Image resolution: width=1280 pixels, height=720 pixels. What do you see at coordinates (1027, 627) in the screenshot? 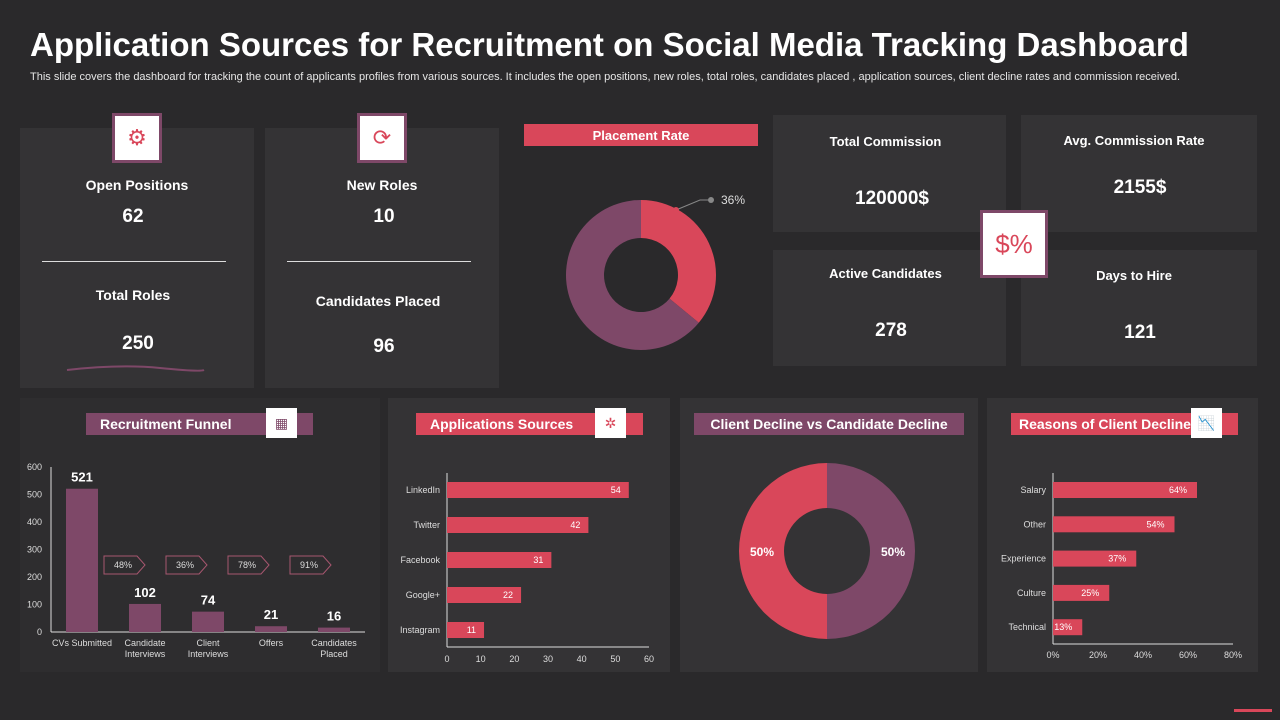
I see `reason-category-label: Technical` at bounding box center [1027, 627].